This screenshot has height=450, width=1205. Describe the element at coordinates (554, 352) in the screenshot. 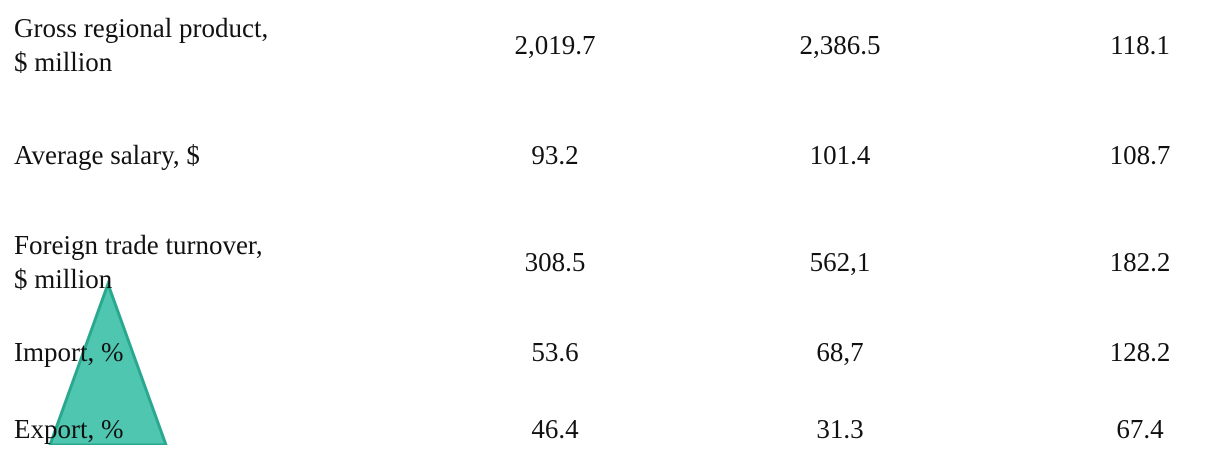

I see `cell-value: 53.6` at that location.